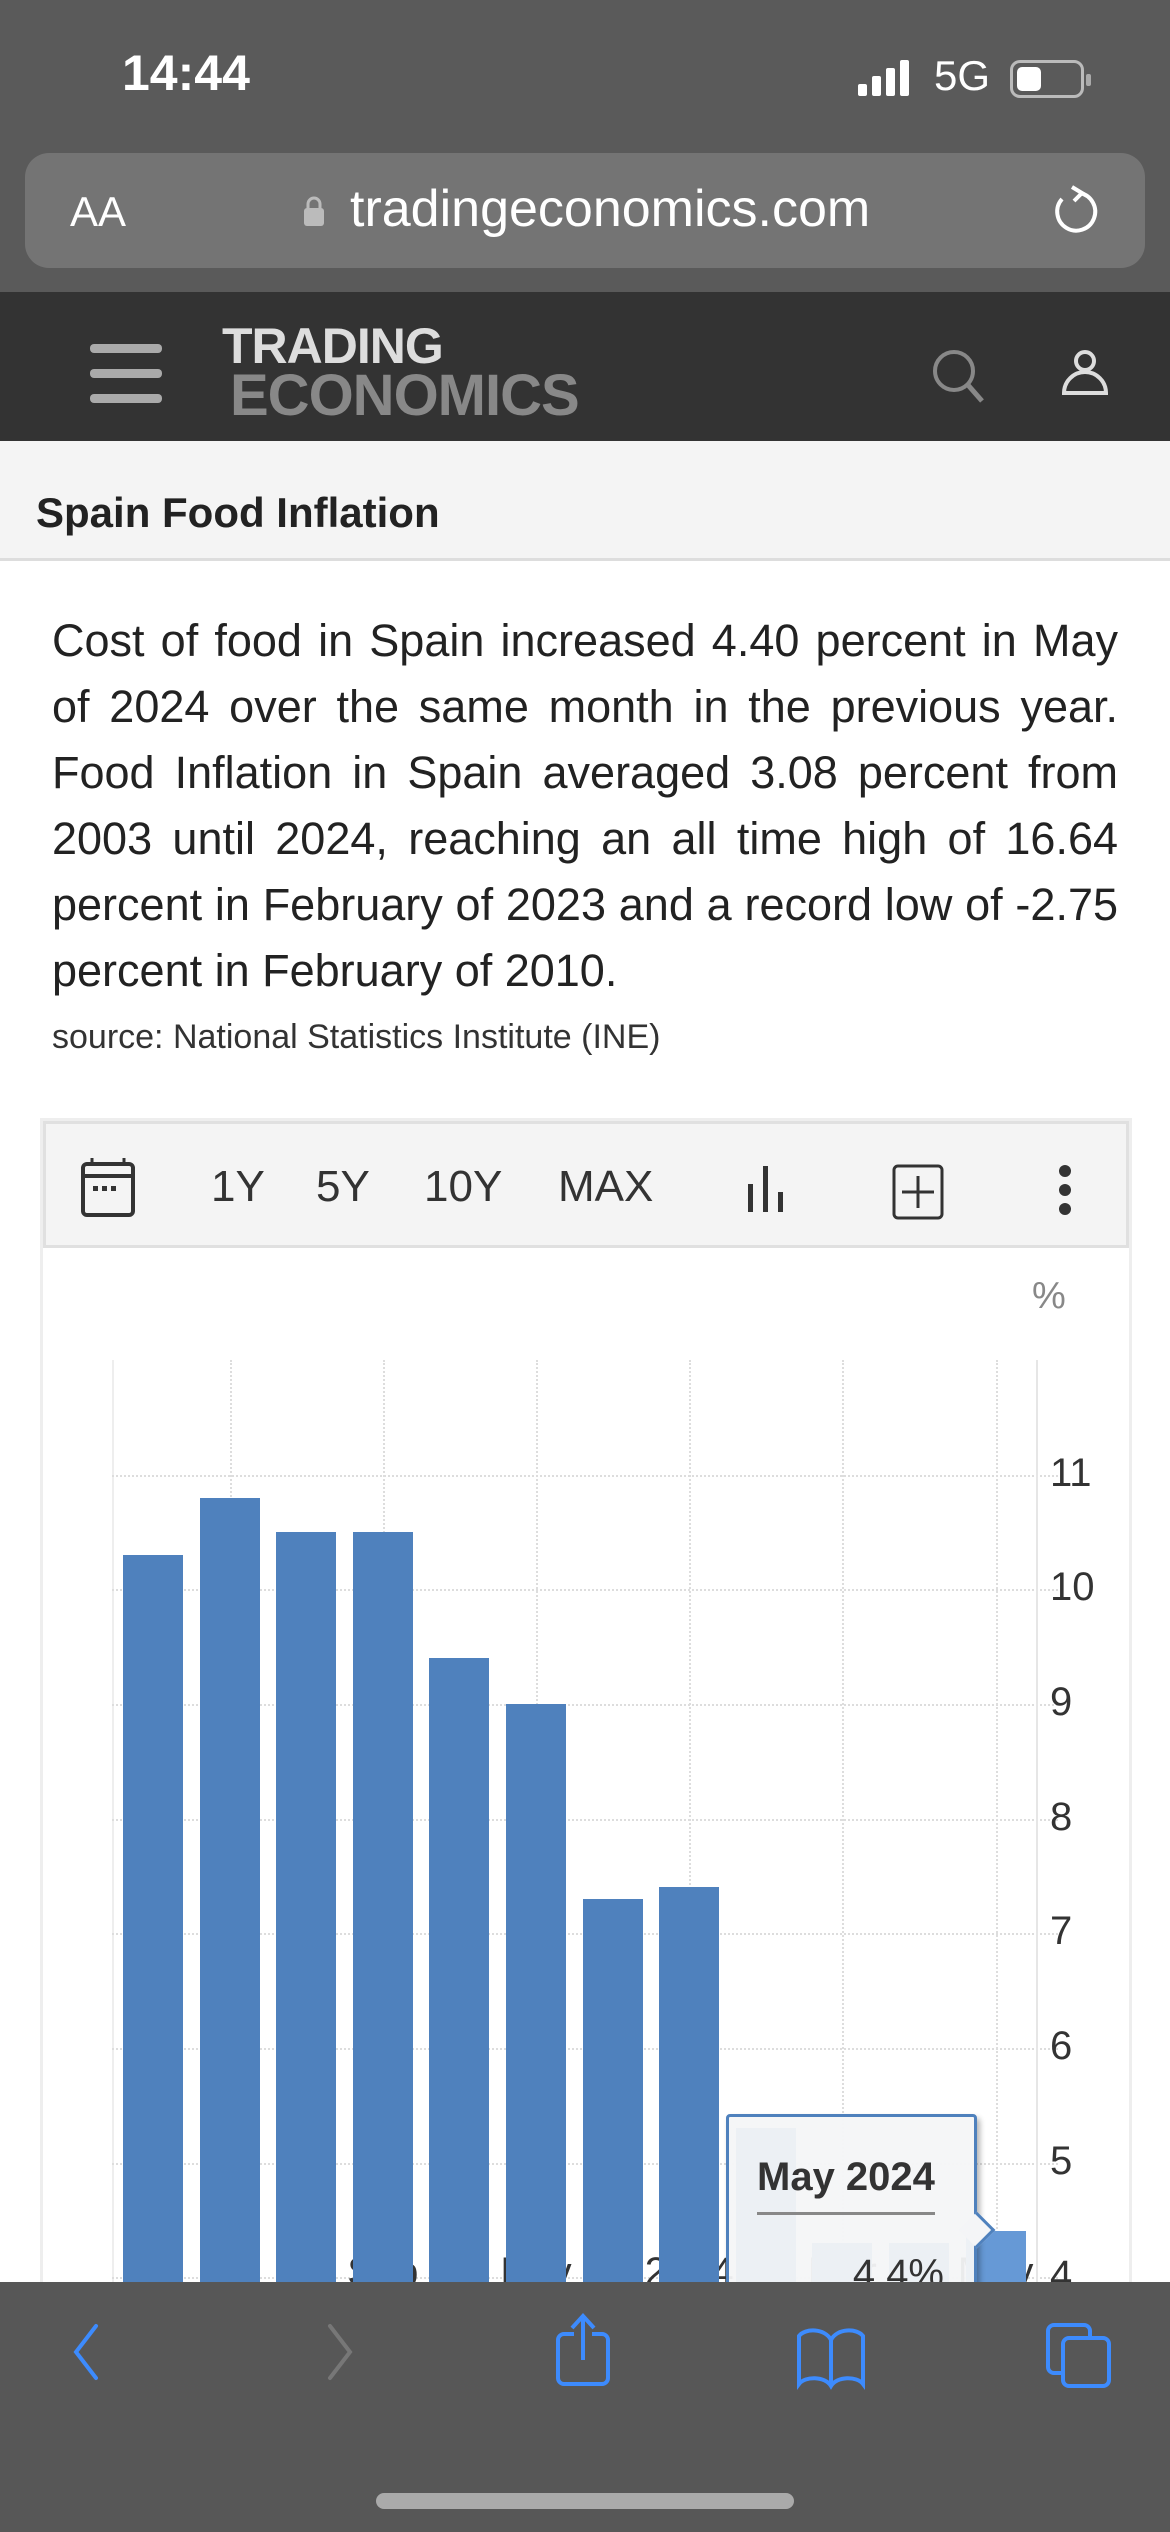 Image resolution: width=1170 pixels, height=2532 pixels. I want to click on tooltip-date: May 2024, so click(846, 2185).